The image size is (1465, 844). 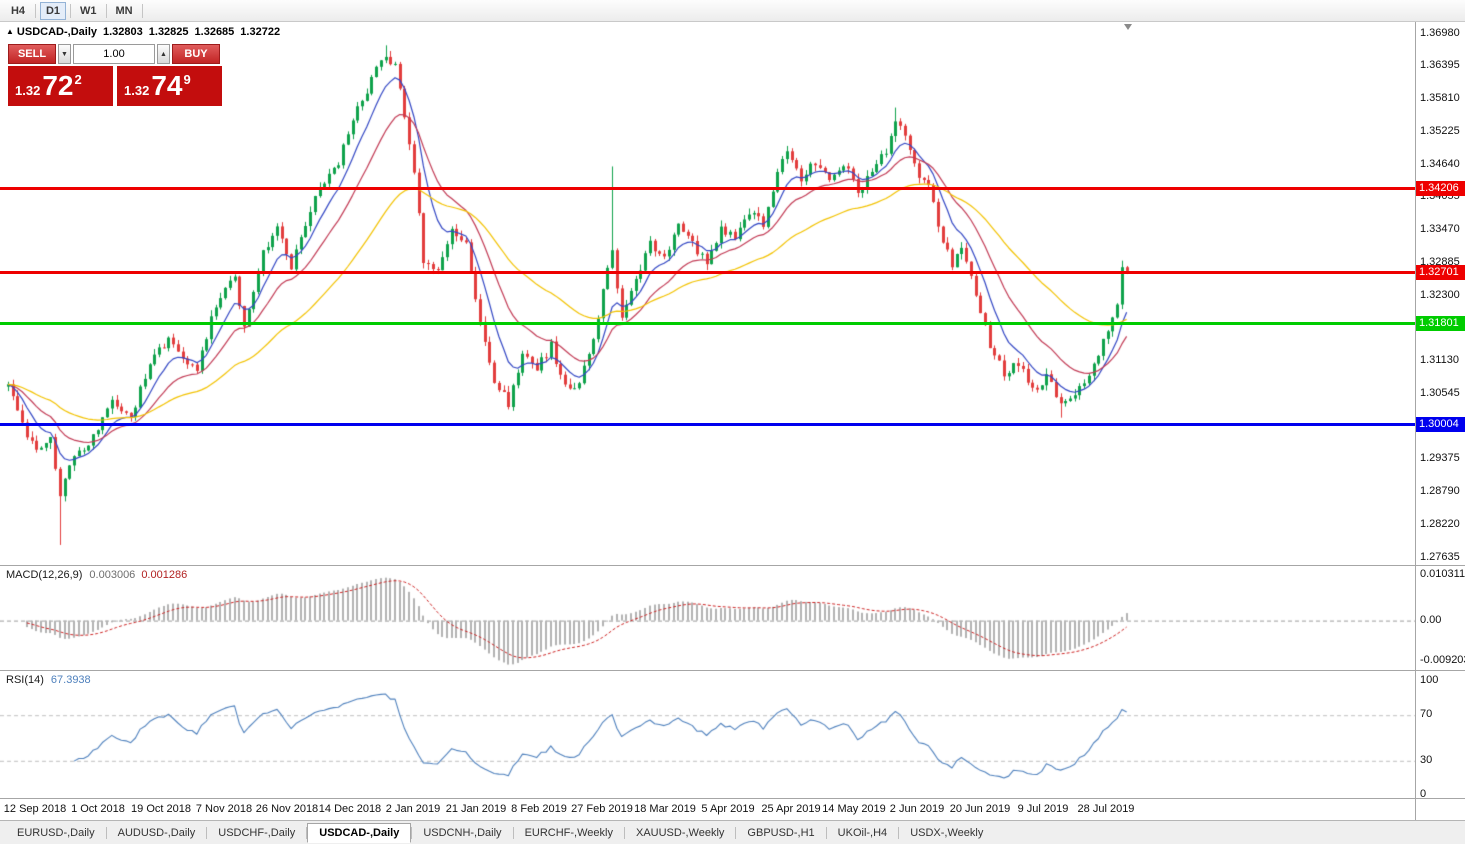 What do you see at coordinates (707, 424) in the screenshot?
I see `horizontal-line-1.30004` at bounding box center [707, 424].